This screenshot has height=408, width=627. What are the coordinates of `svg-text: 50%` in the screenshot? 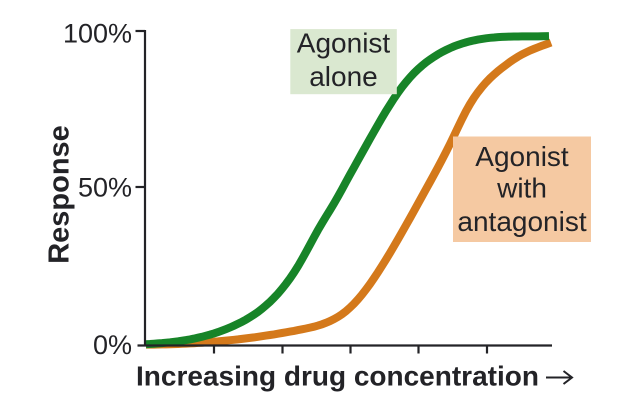 It's located at (105, 188).